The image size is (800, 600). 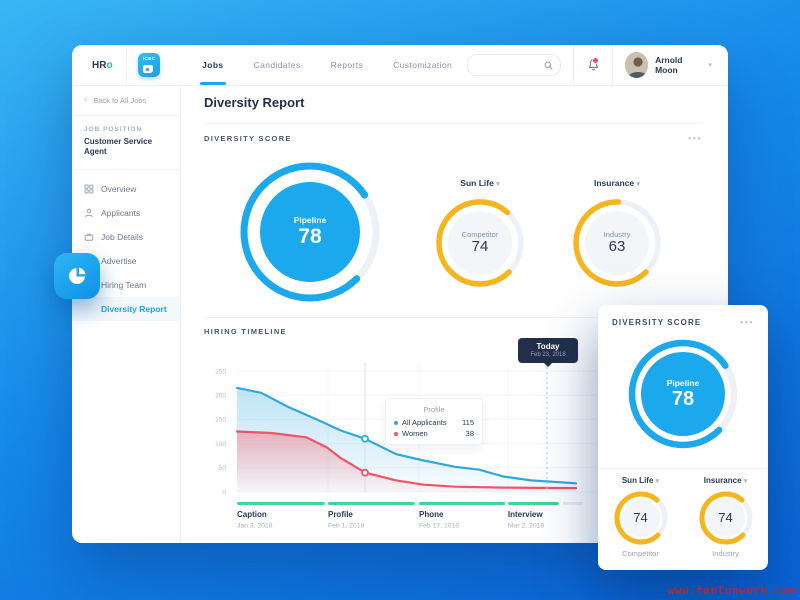 I want to click on series-value: 38, so click(x=469, y=433).